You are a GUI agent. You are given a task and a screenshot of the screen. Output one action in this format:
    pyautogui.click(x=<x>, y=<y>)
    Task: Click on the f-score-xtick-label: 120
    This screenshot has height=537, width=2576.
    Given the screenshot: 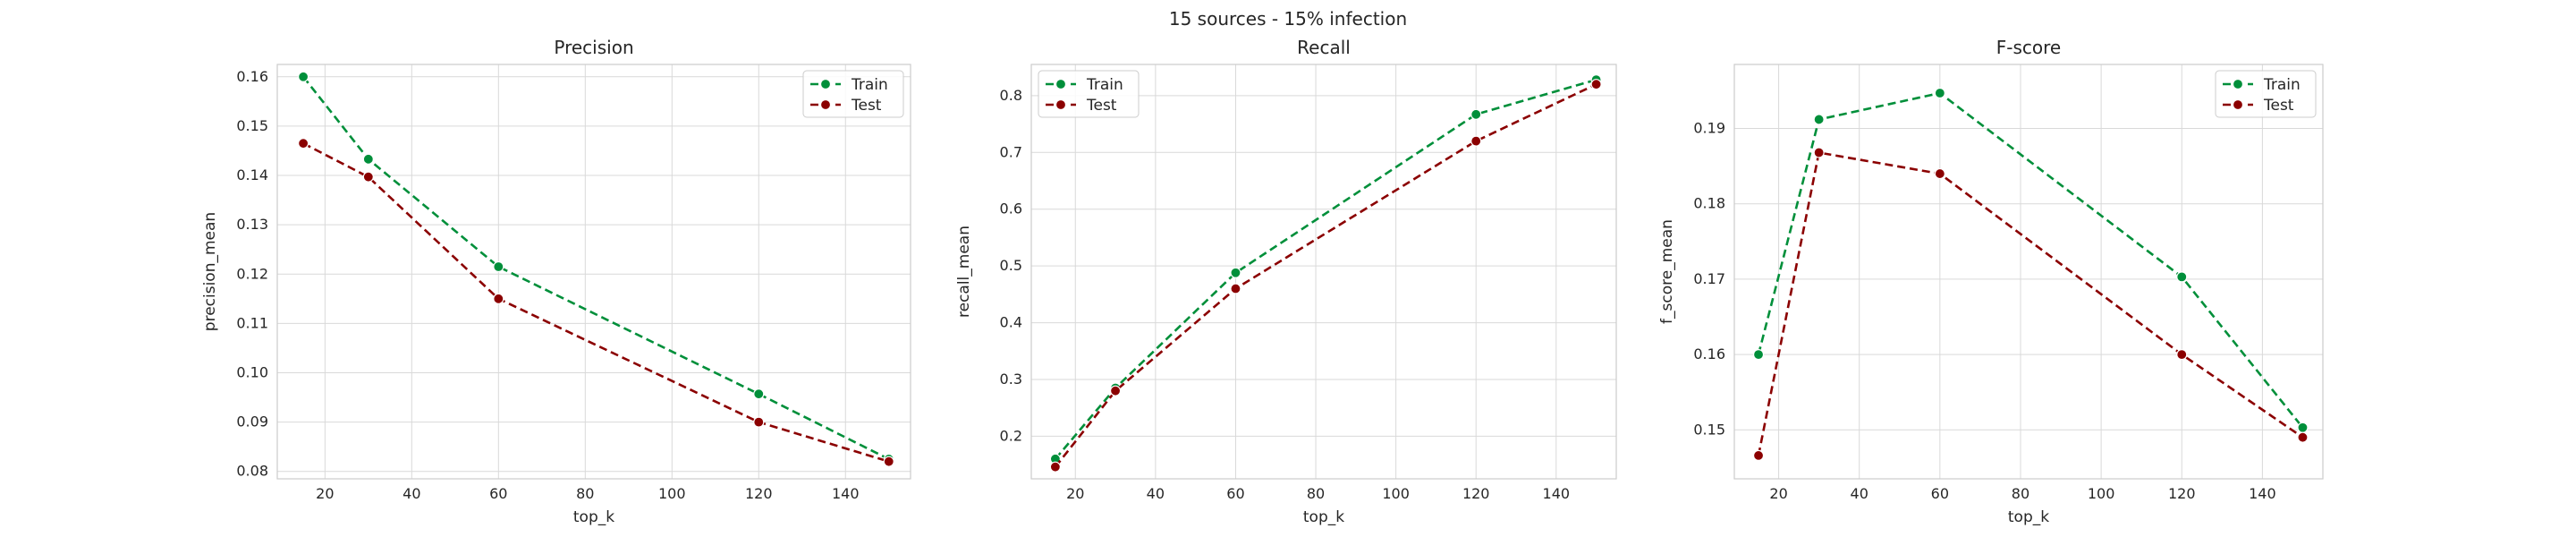 What is the action you would take?
    pyautogui.click(x=2182, y=493)
    